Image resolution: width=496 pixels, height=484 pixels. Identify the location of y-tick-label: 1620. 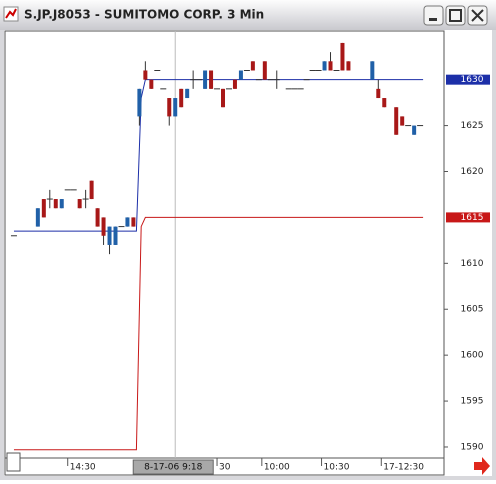
(472, 172).